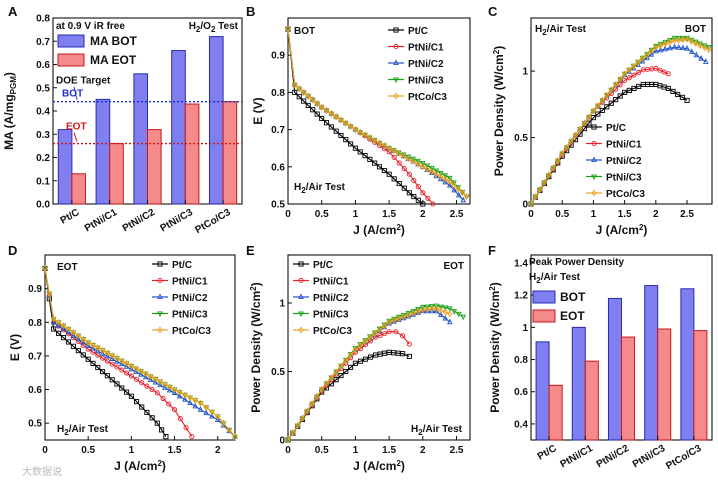 This screenshot has width=718, height=483. Describe the element at coordinates (525, 205) in the screenshot. I see `y-tick-label: 0` at that location.